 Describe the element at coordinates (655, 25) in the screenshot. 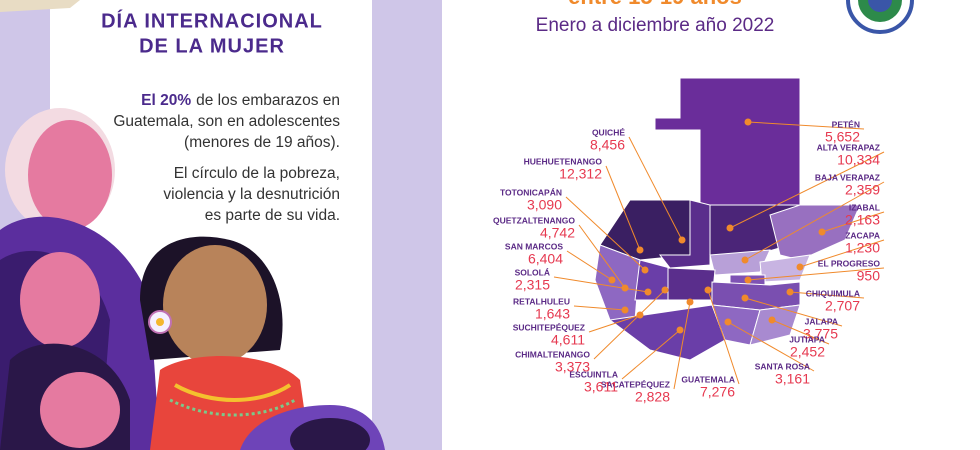

I see `subtitle: Enero a diciembre año 2022` at that location.